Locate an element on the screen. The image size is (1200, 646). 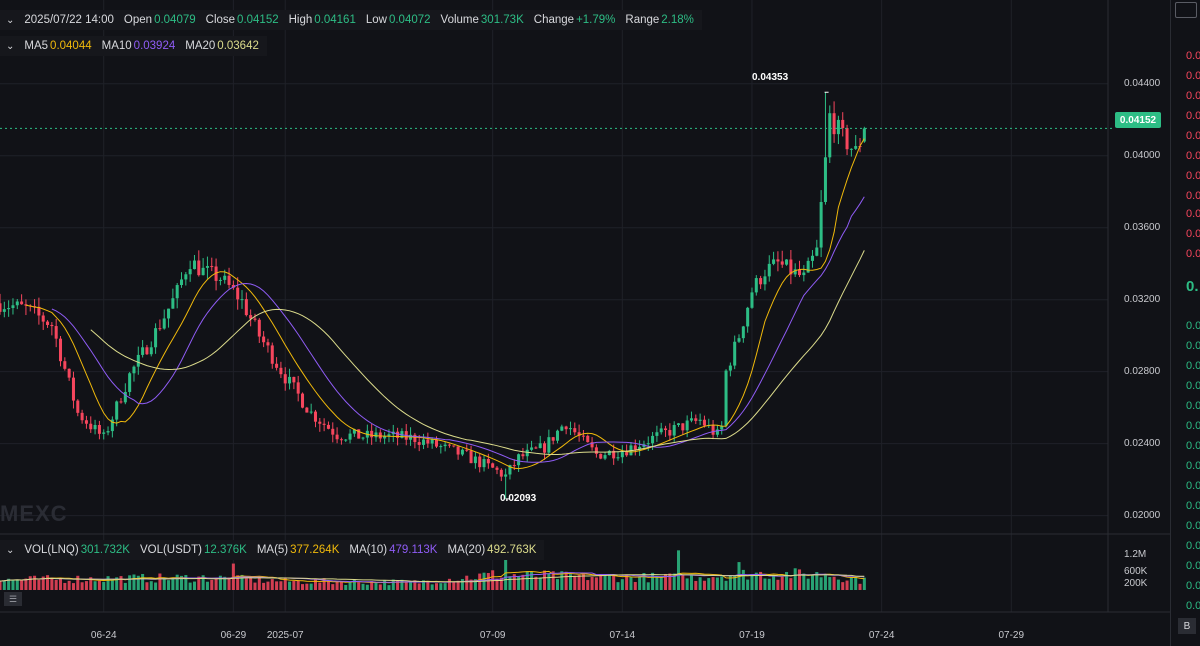
corner-button-icon: B is located at coordinates (1187, 626).